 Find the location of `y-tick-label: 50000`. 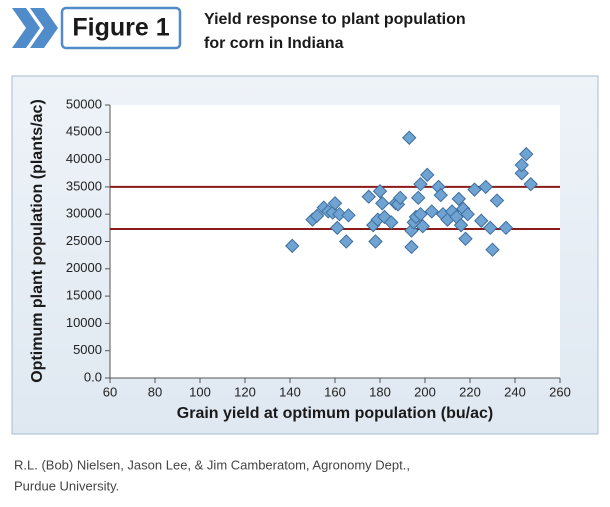

y-tick-label: 50000 is located at coordinates (84, 103).